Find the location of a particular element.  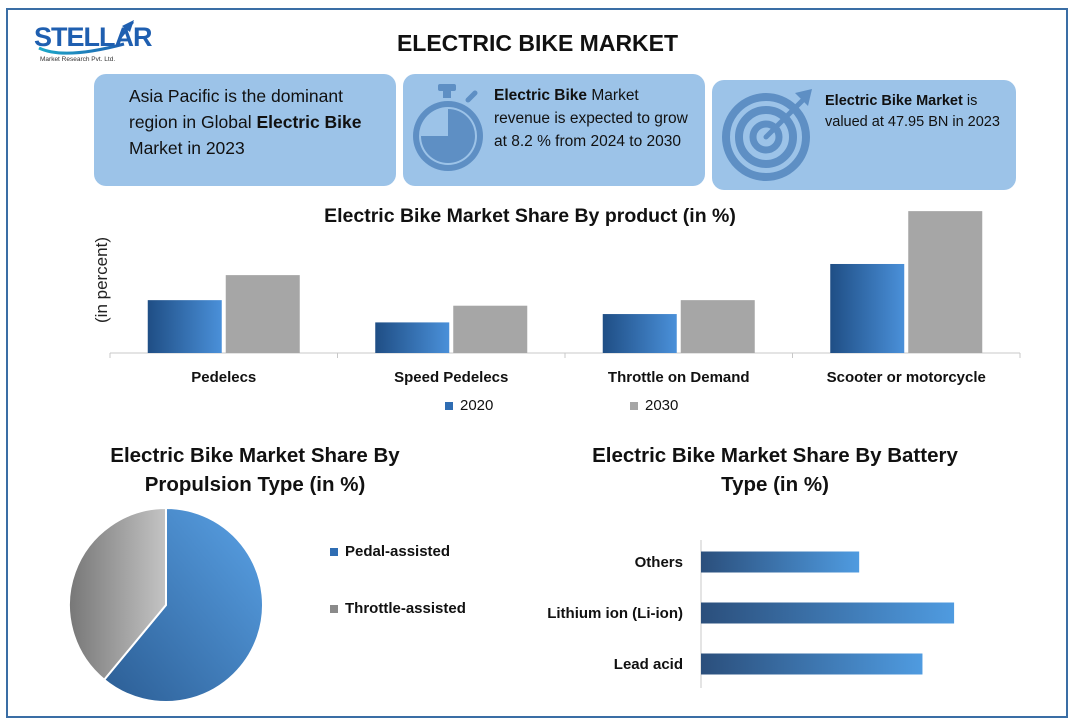

legend-throttle-swatch is located at coordinates (334, 608).